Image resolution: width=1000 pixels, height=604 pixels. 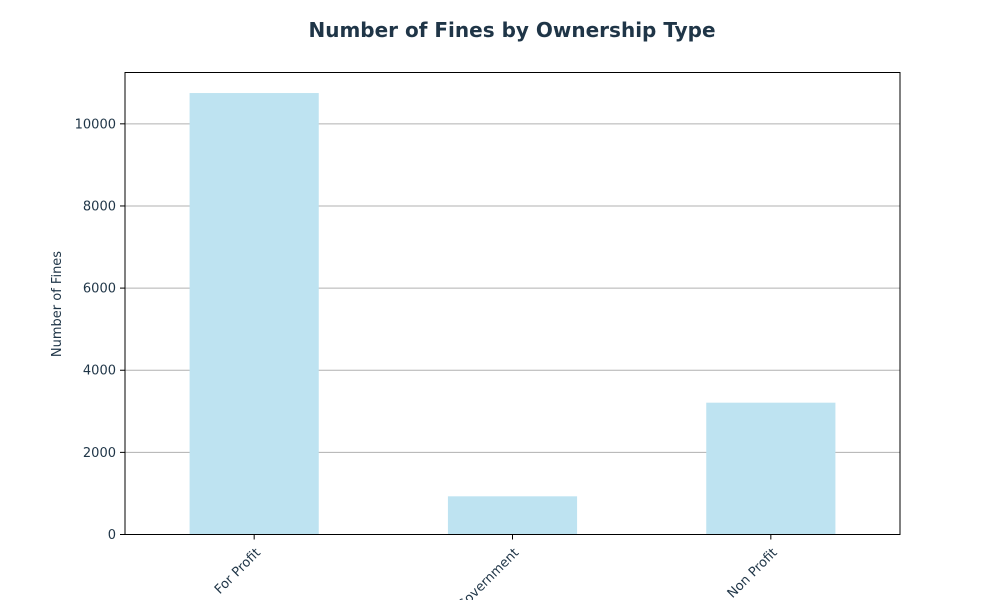 What do you see at coordinates (254, 314) in the screenshot?
I see `bar-for-profit` at bounding box center [254, 314].